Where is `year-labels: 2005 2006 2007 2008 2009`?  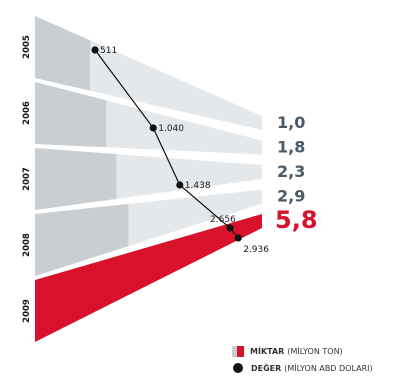 year-labels: 2005 2006 2007 2008 2009 is located at coordinates (25, 179).